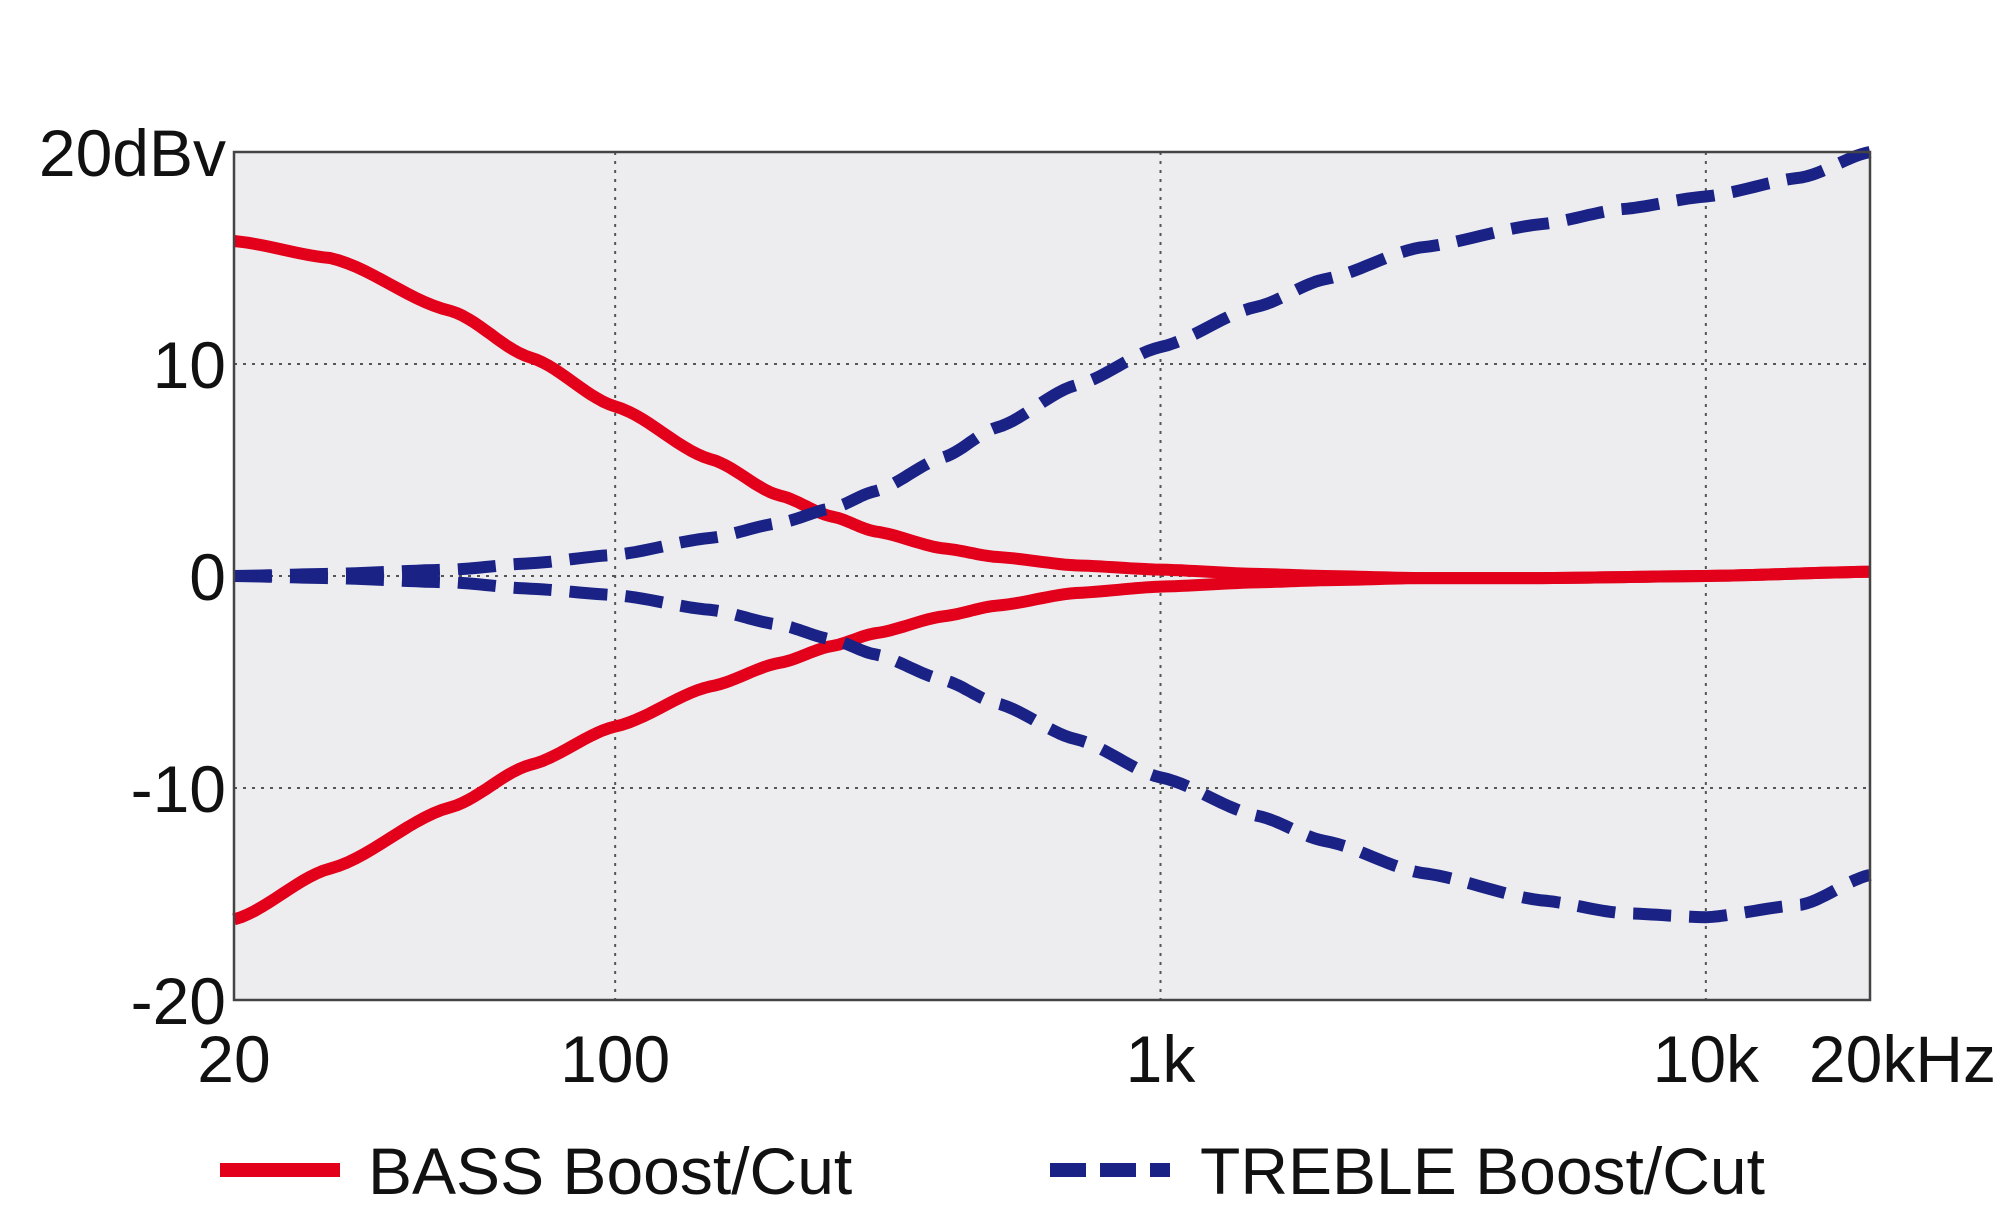 The height and width of the screenshot is (1218, 2000). Describe the element at coordinates (233, 1059) in the screenshot. I see `x-tick-label: 20` at that location.